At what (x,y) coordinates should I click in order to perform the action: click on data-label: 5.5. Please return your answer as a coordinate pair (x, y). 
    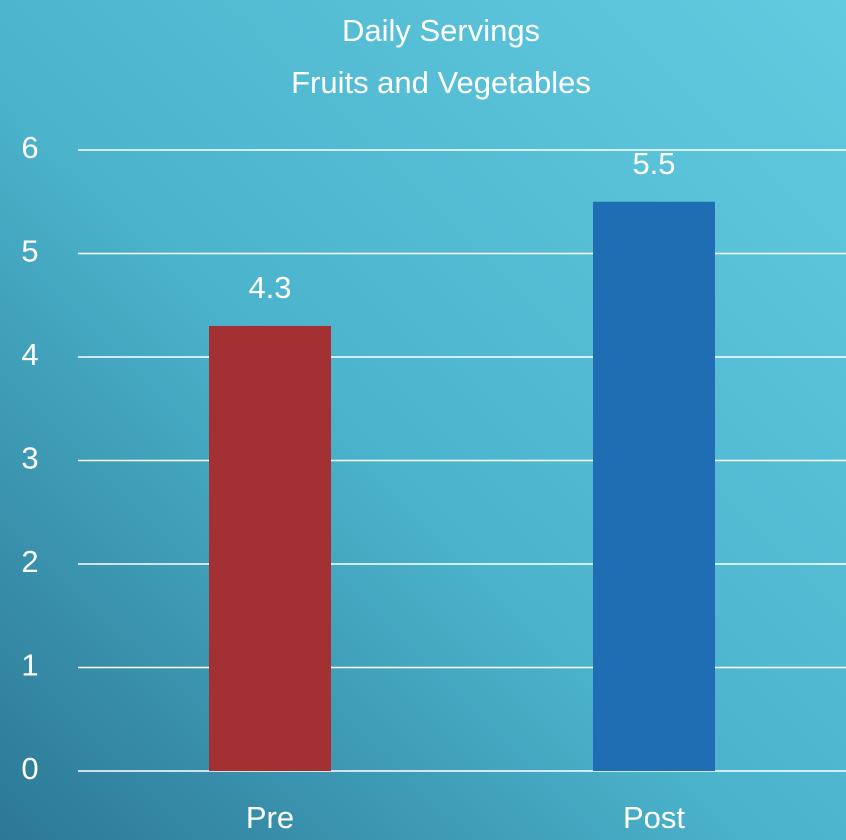
    Looking at the image, I should click on (653, 163).